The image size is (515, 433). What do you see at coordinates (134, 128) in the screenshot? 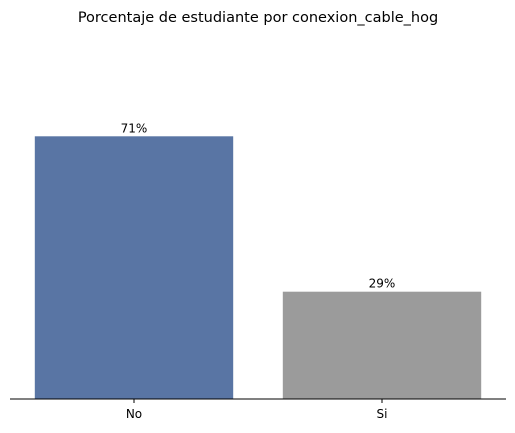
I see `data-label-no: 71%` at bounding box center [134, 128].